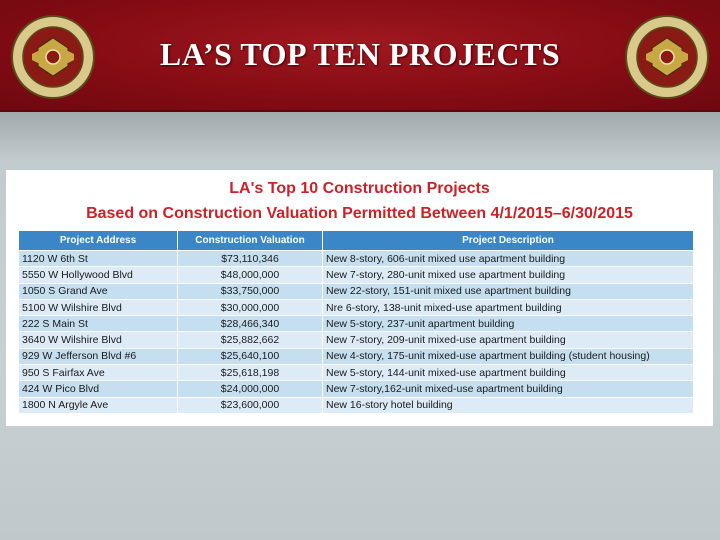 This screenshot has width=720, height=540. I want to click on project-valuation: $25,882,662, so click(250, 340).